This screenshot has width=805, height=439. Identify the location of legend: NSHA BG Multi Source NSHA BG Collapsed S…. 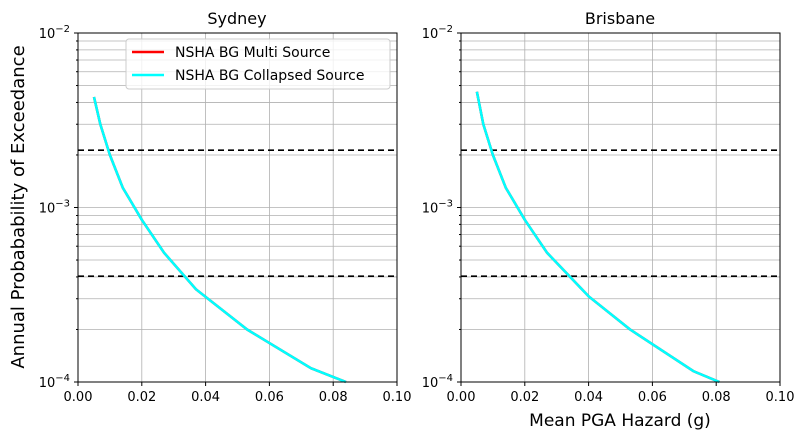
(258, 64).